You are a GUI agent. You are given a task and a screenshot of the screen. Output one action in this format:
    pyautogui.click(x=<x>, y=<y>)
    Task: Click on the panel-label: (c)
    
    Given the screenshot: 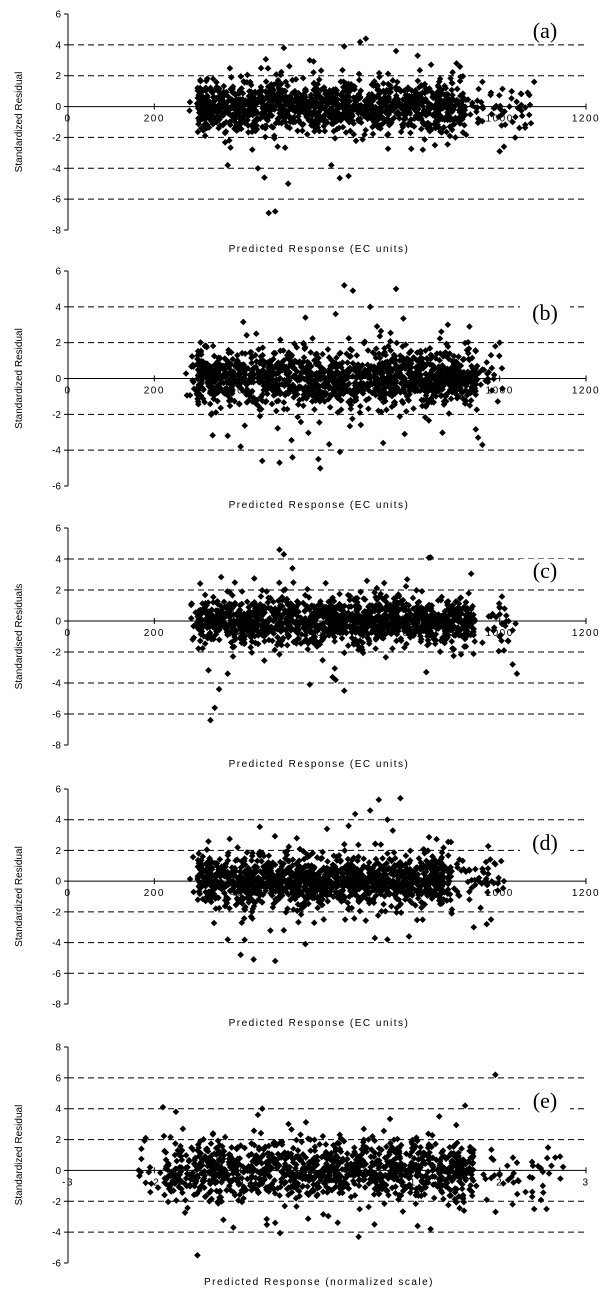 What is the action you would take?
    pyautogui.click(x=545, y=570)
    